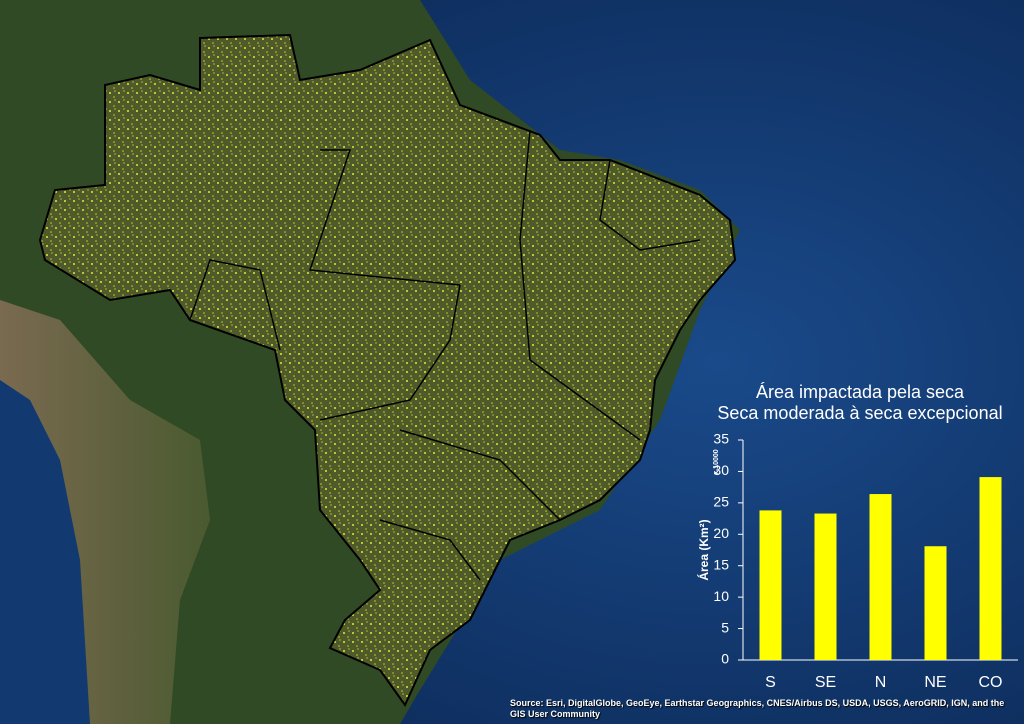 The width and height of the screenshot is (1024, 724). Describe the element at coordinates (721, 596) in the screenshot. I see `y-tick-label: 10` at that location.